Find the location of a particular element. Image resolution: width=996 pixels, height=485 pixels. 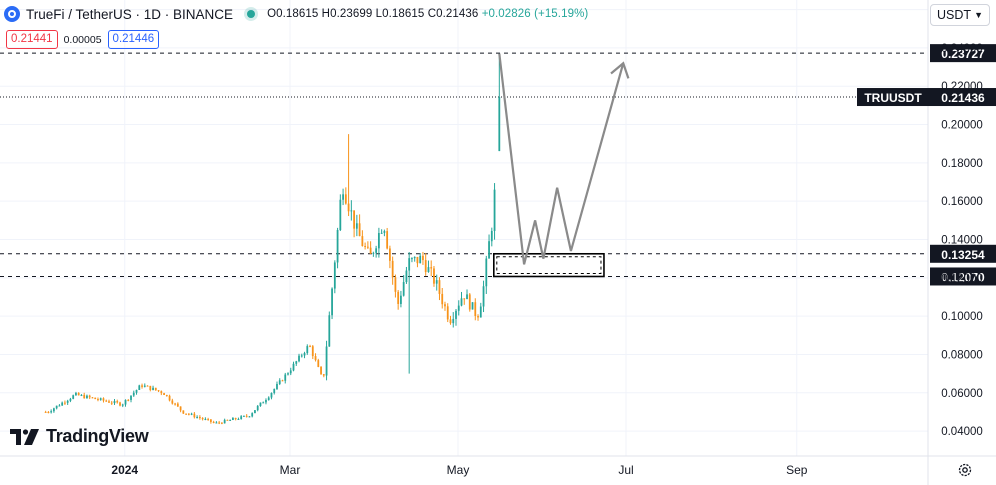

spread-value: 0.00005 is located at coordinates (82, 39).